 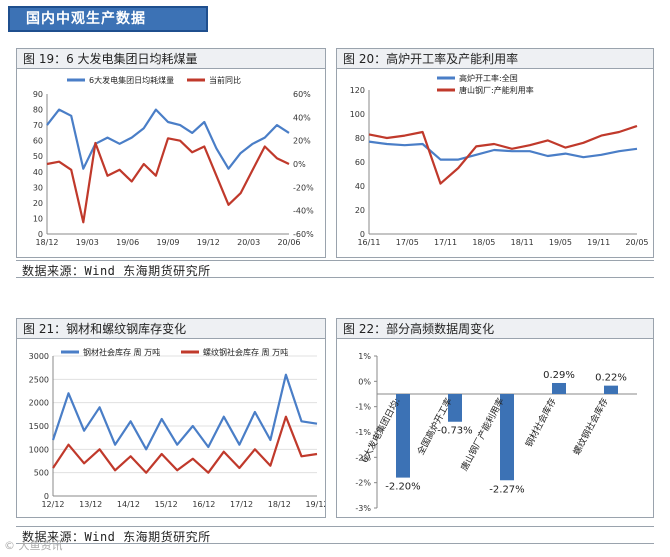 I want to click on legend-label: 高炉开工率:全国, so click(x=488, y=78).